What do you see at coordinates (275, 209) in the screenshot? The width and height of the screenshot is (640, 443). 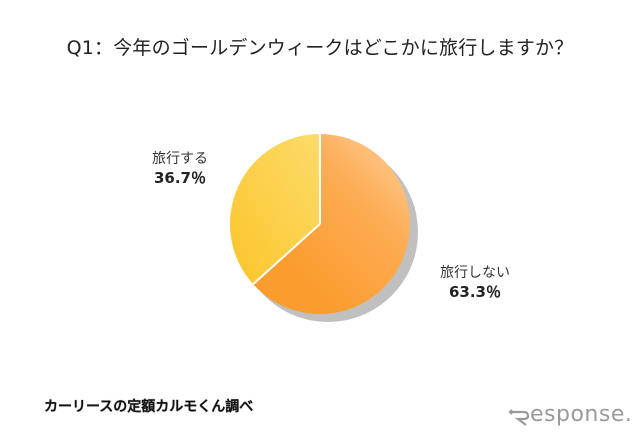 I see `slice-travel` at bounding box center [275, 209].